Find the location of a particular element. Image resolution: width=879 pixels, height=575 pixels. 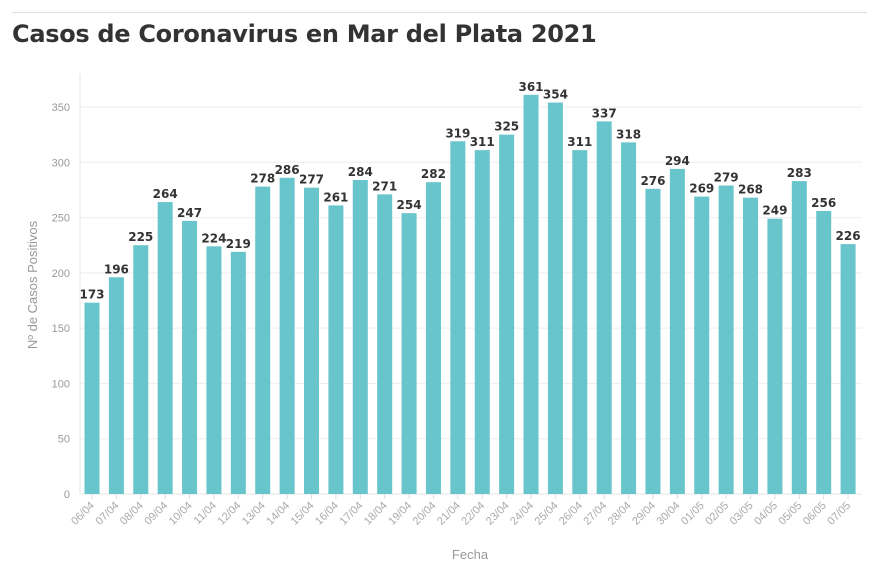

x-tick-label: 07/05 is located at coordinates (839, 514).